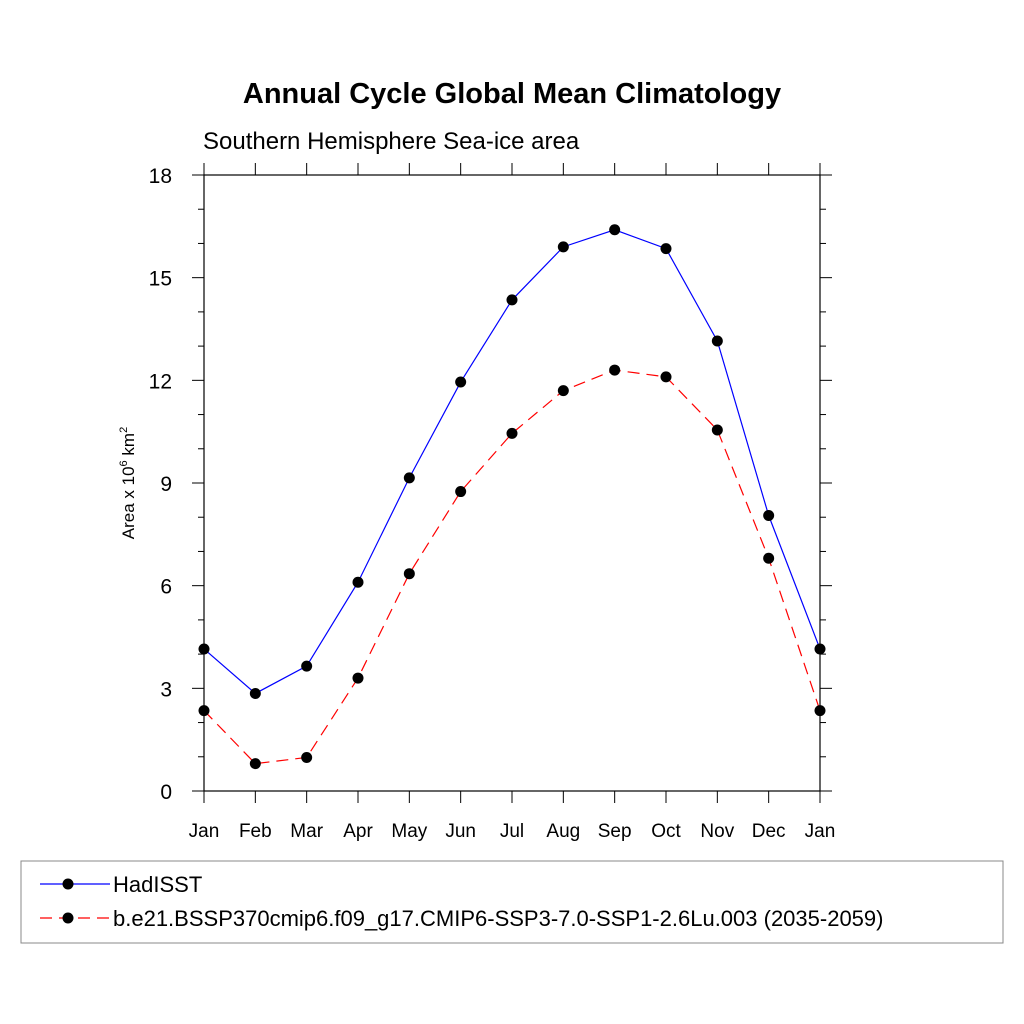  What do you see at coordinates (166, 484) in the screenshot?
I see `y-tick-label: 9` at bounding box center [166, 484].